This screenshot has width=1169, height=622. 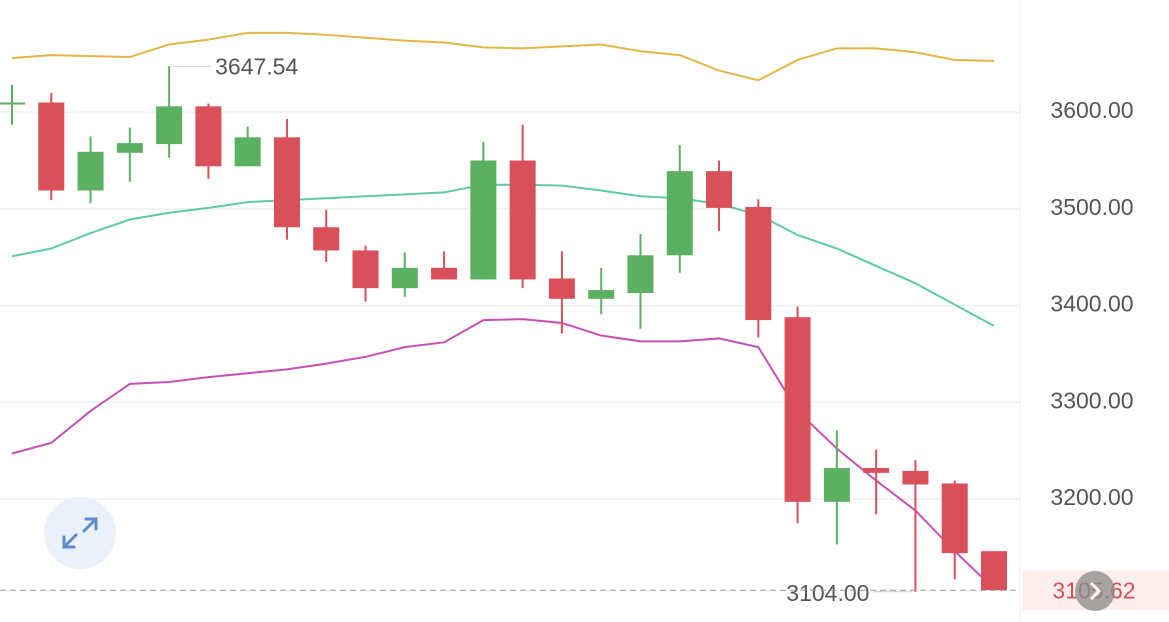 I want to click on low-label: 3104.00, so click(x=827, y=593).